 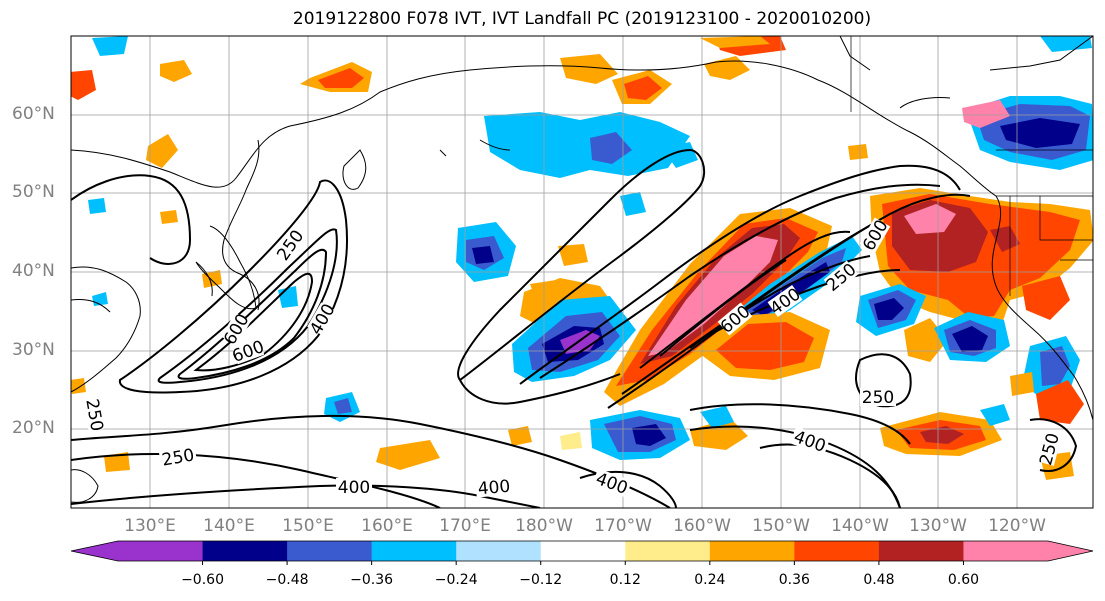 What do you see at coordinates (541, 580) in the screenshot?
I see `colorbar-tick-label: −0.12` at bounding box center [541, 580].